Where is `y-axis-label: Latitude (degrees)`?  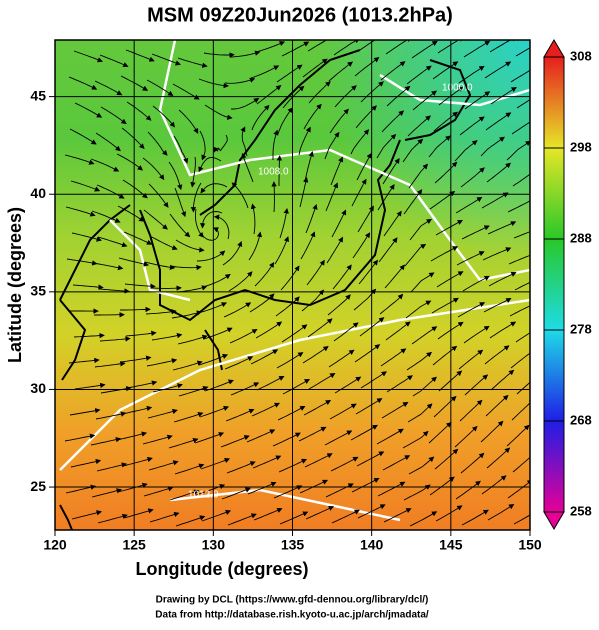
y-axis-label: Latitude (degrees) is located at coordinates (15, 285).